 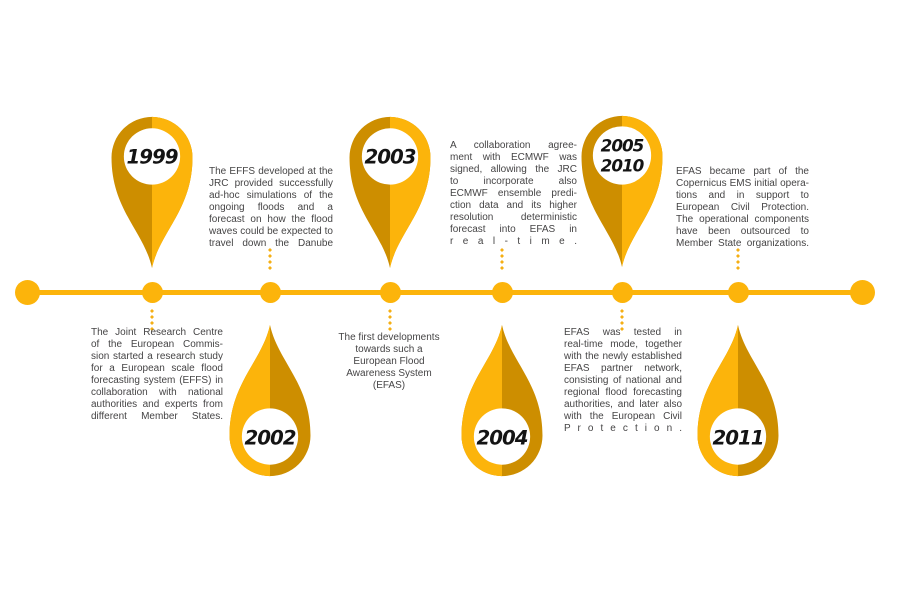 What do you see at coordinates (742, 219) in the screenshot?
I see `description-line: The operational components` at bounding box center [742, 219].